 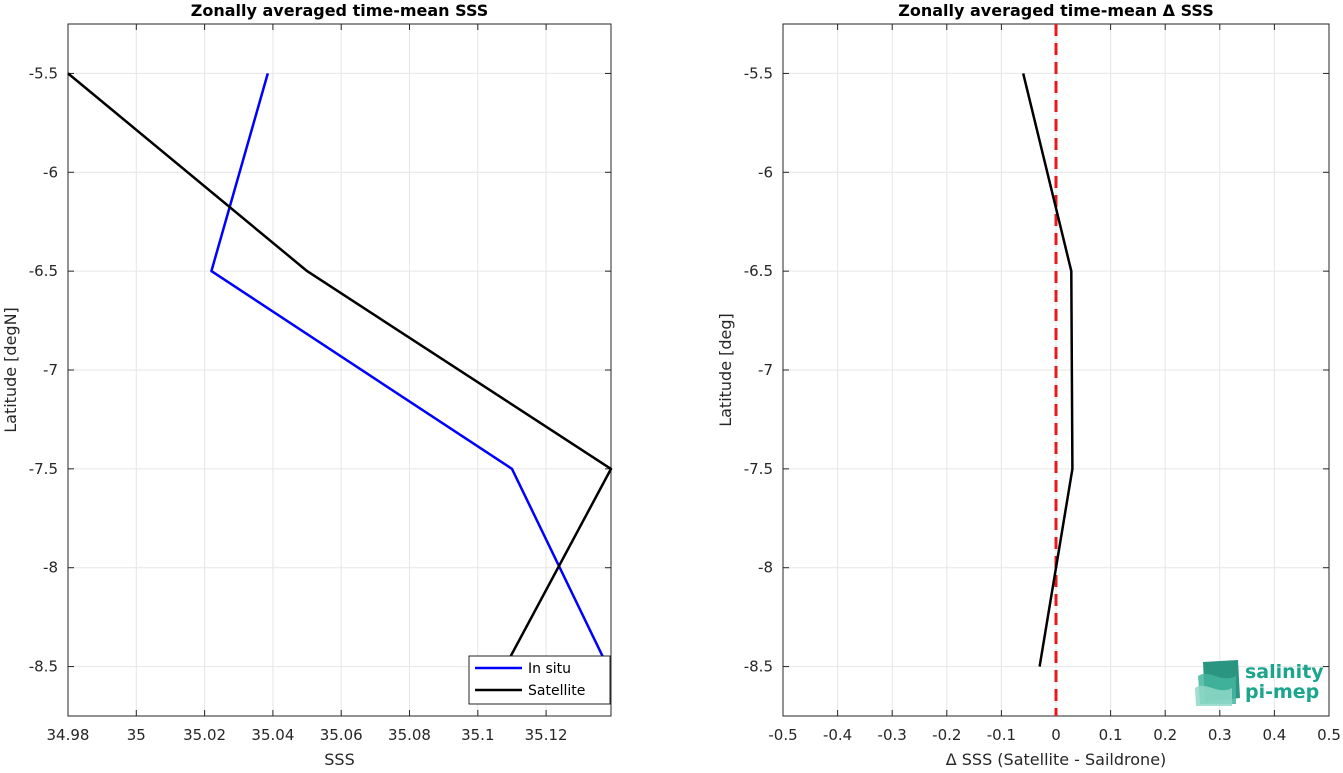 I want to click on right-x-tick-label: 0.5, so click(x=1329, y=735).